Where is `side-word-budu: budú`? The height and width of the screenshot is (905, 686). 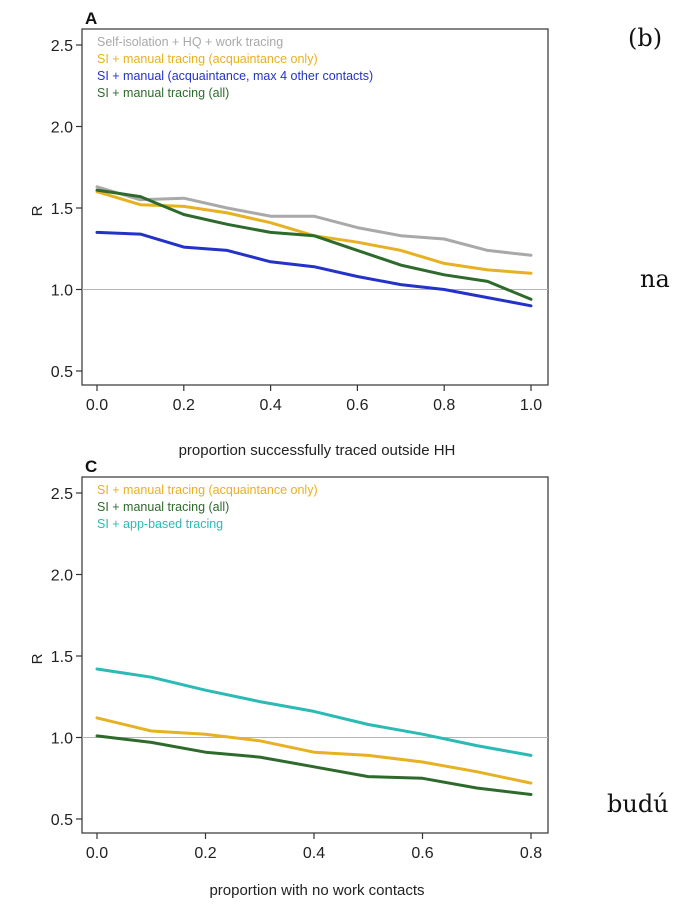
side-word-budu: budú is located at coordinates (638, 804).